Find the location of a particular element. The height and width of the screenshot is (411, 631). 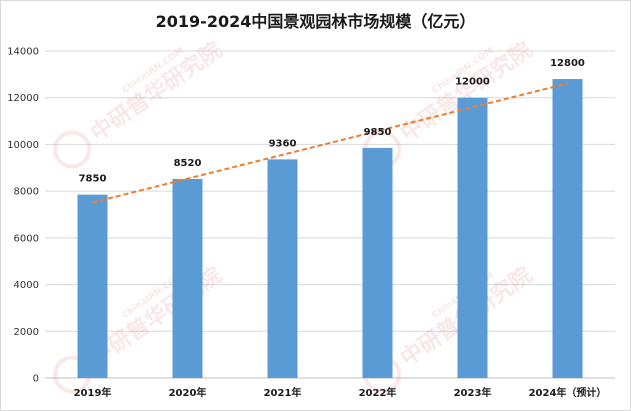

watermark-name: 中研普华研究院 is located at coordinates (156, 92).